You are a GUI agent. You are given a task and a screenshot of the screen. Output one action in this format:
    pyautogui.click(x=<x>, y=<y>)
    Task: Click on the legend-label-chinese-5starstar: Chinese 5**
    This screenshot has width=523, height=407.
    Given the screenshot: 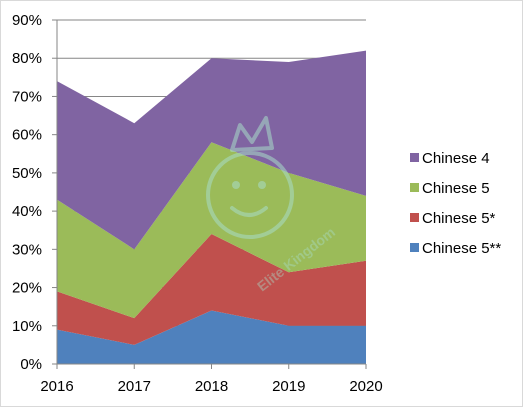 What is the action you would take?
    pyautogui.click(x=461, y=248)
    